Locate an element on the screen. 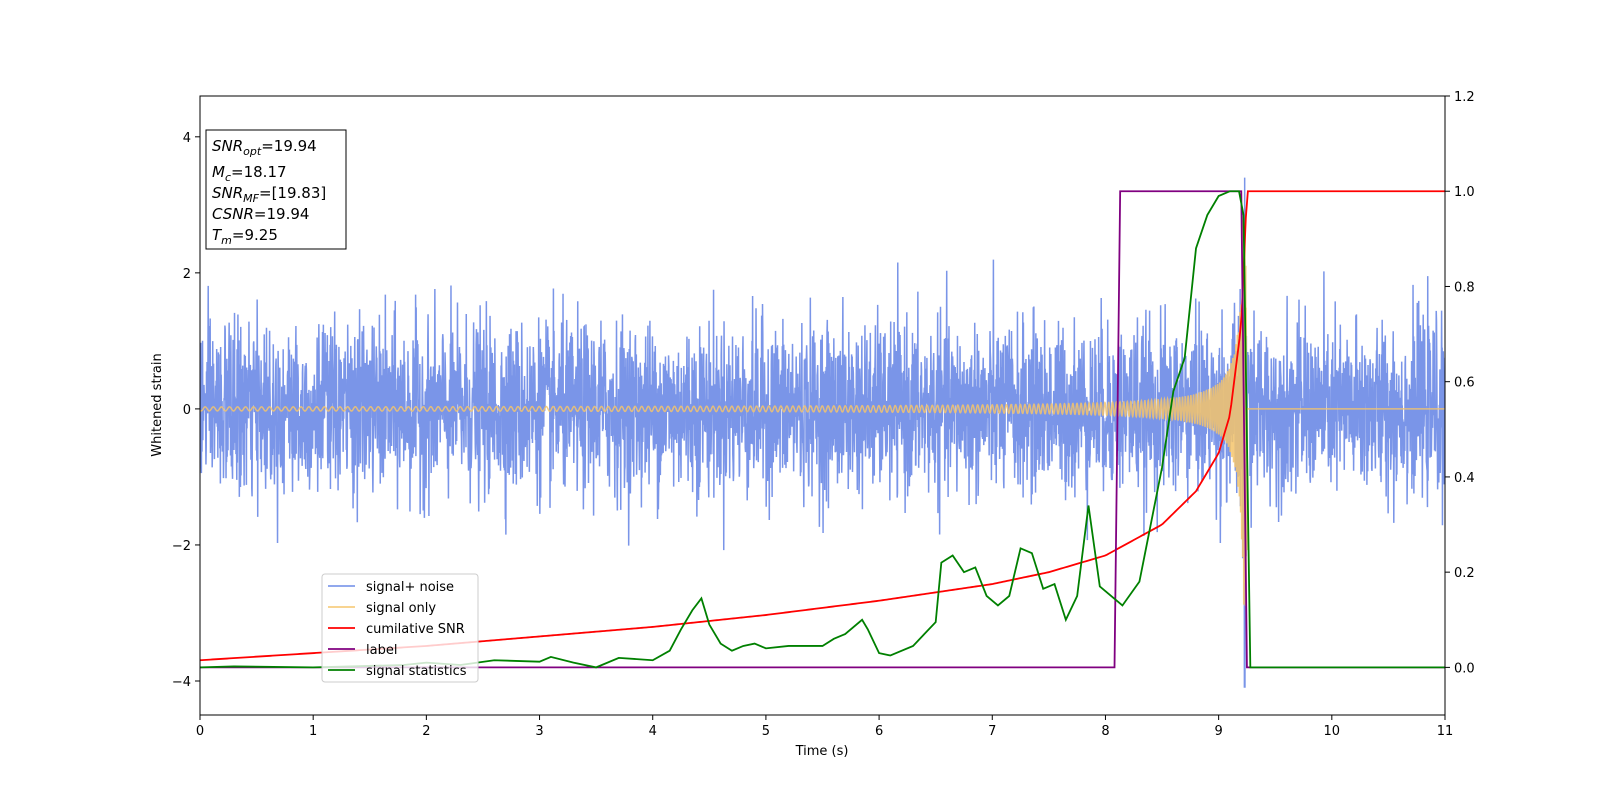 The image size is (1600, 800). x-tick-label: 8 is located at coordinates (1105, 731).